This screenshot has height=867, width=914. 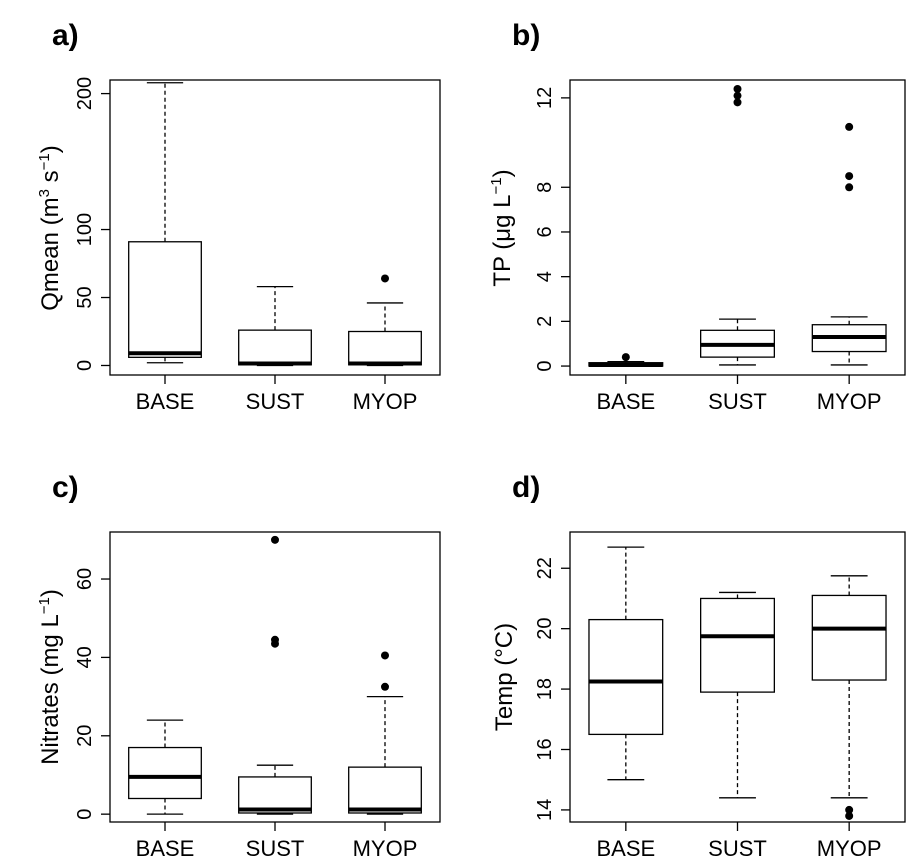 What do you see at coordinates (545, 187) in the screenshot?
I see `y-tick-label: 8` at bounding box center [545, 187].